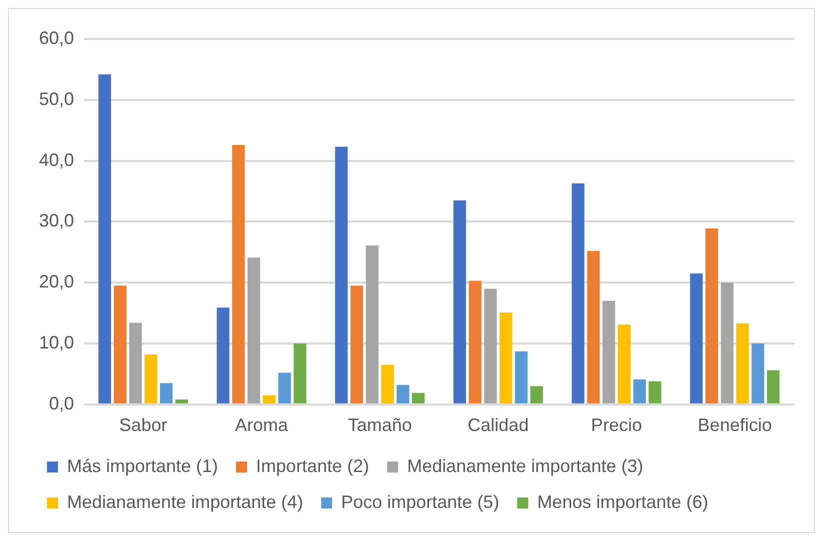 Image resolution: width=827 pixels, height=539 pixels. What do you see at coordinates (143, 425) in the screenshot?
I see `x-tick-label: Sabor` at bounding box center [143, 425].